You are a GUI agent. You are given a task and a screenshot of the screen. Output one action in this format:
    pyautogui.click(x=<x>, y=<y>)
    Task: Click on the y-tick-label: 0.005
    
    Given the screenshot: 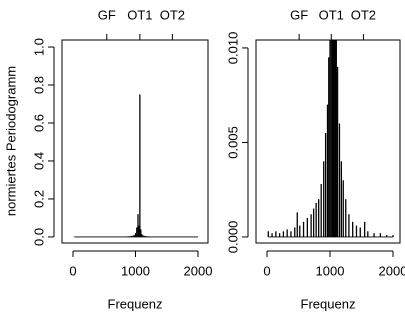 What is the action you would take?
    pyautogui.click(x=232, y=142)
    